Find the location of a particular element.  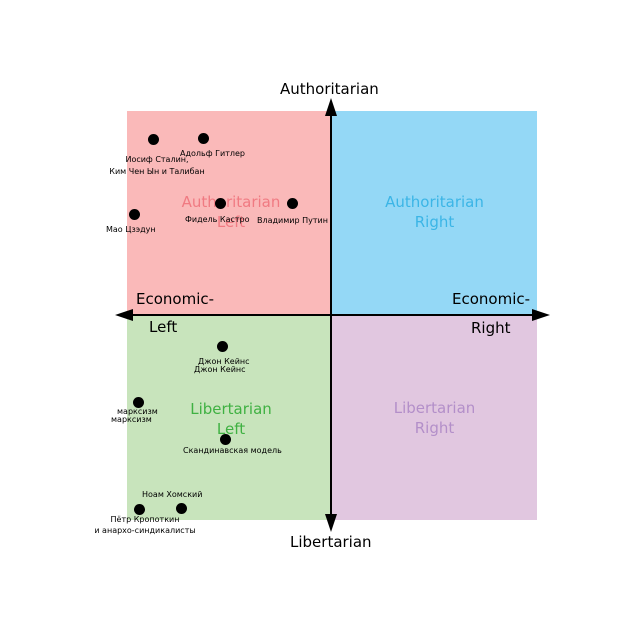

label-libertarian-left: Libertarian Left is located at coordinates (231, 419).